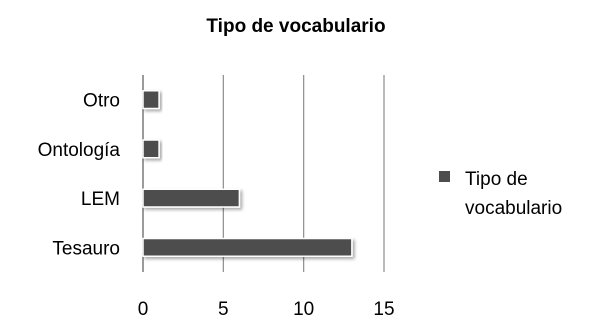 This screenshot has width=592, height=327. I want to click on bar-tesauro, so click(247, 247).